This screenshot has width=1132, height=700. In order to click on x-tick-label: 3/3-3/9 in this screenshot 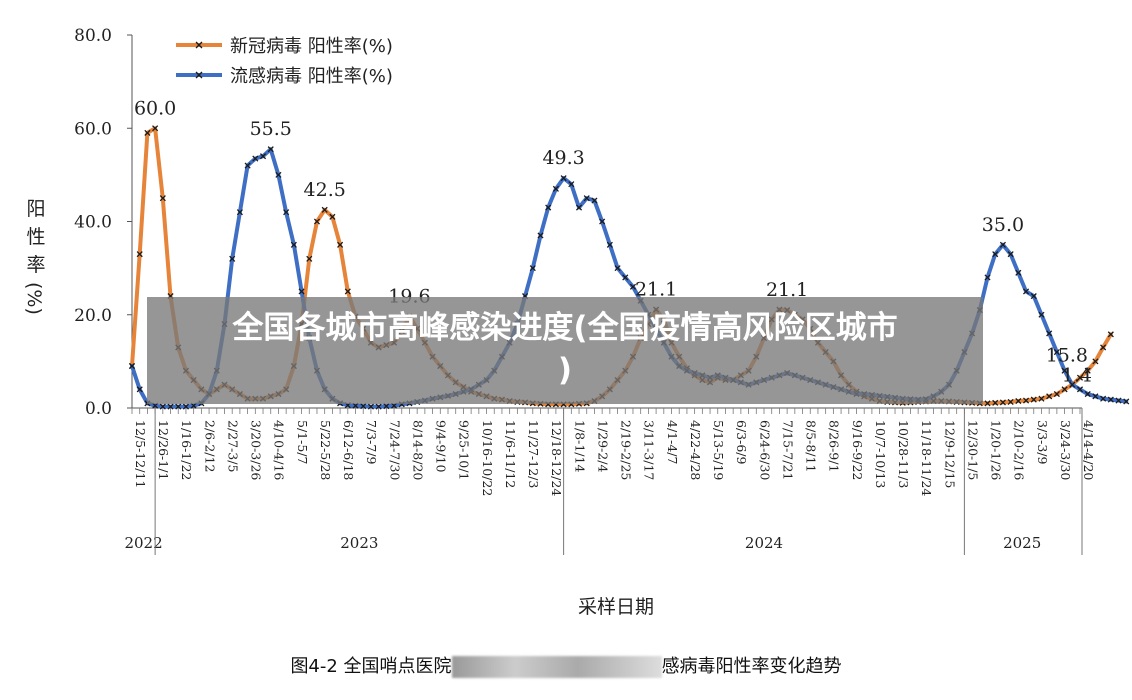, I will do `click(1042, 442)`.